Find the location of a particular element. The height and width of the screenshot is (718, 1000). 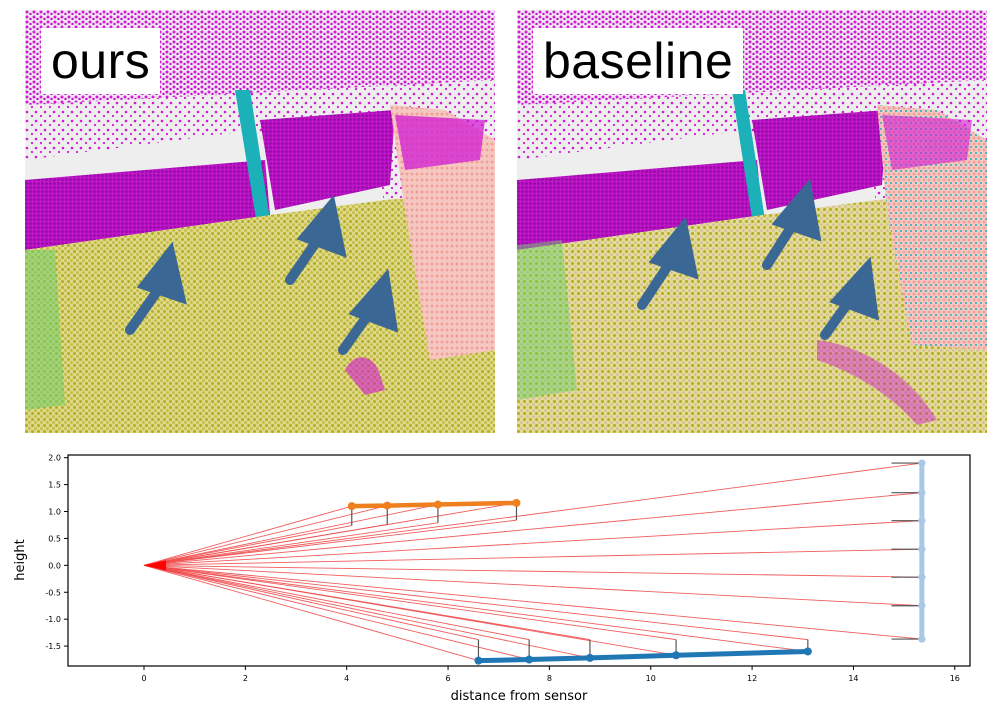

x-tick-label: 2 is located at coordinates (245, 678).